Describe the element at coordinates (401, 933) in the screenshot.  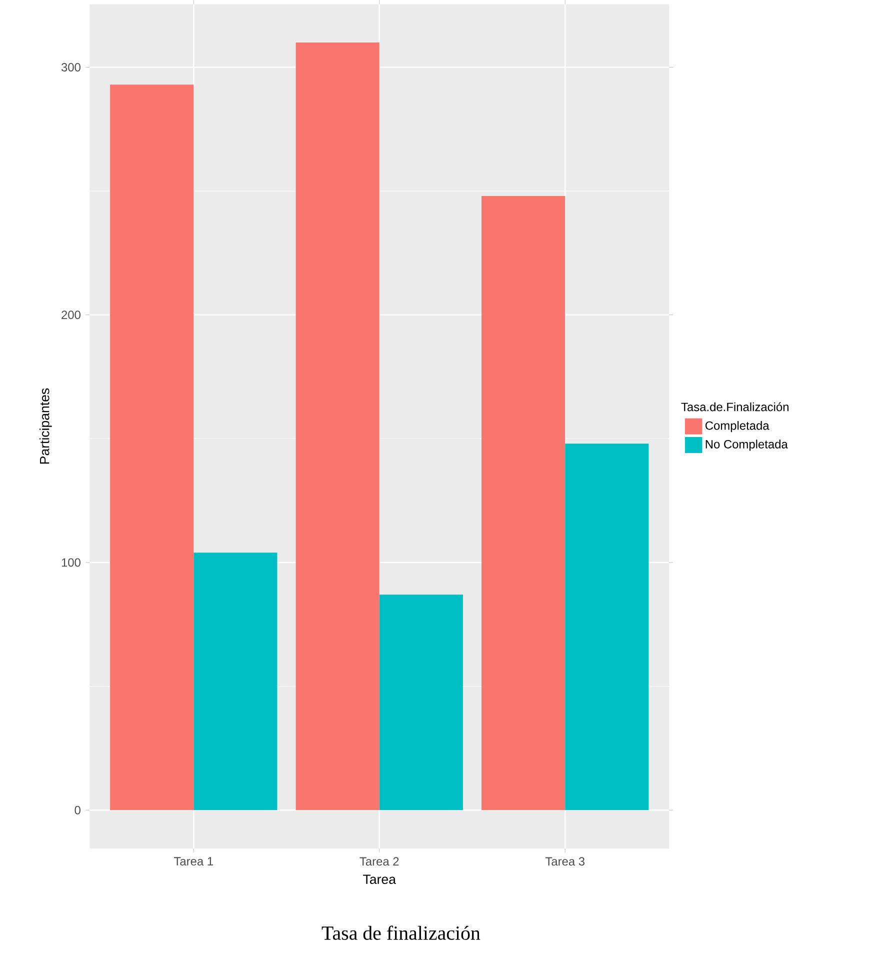
I see `text: Tasa de finalización` at that location.